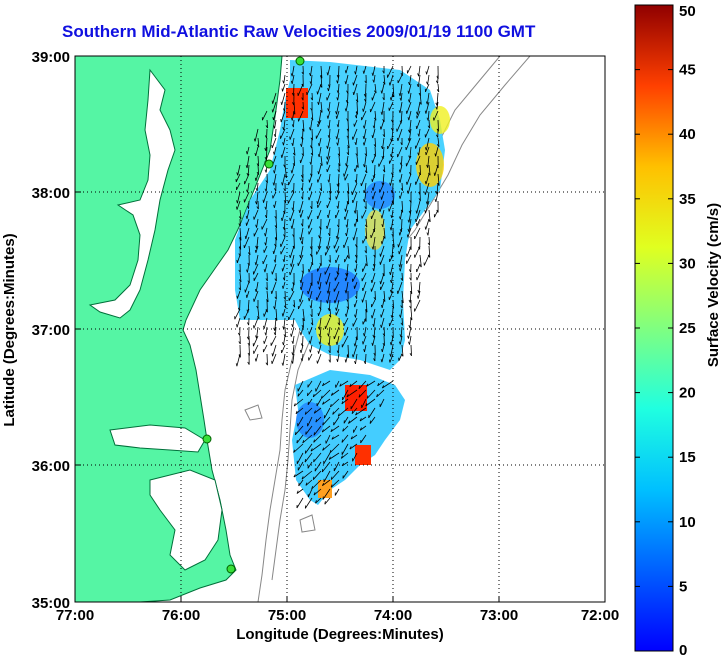 This screenshot has width=724, height=659. Describe the element at coordinates (330, 330) in the screenshot. I see `hotspot` at that location.